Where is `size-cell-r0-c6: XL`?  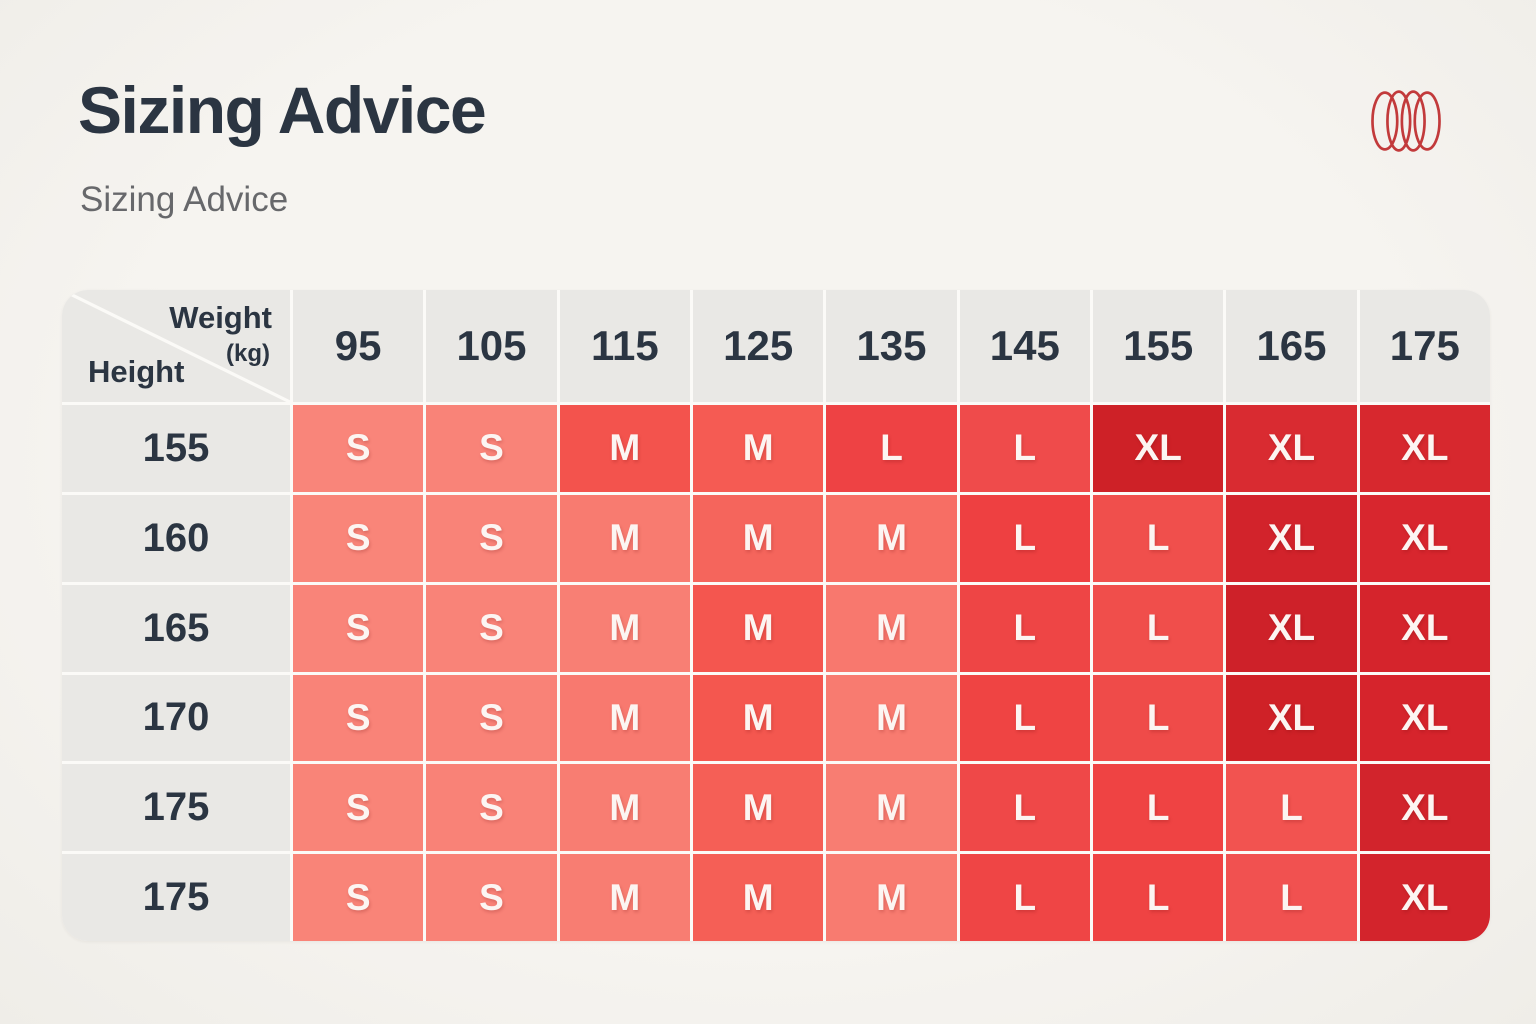 size-cell-r0-c6: XL is located at coordinates (1158, 448).